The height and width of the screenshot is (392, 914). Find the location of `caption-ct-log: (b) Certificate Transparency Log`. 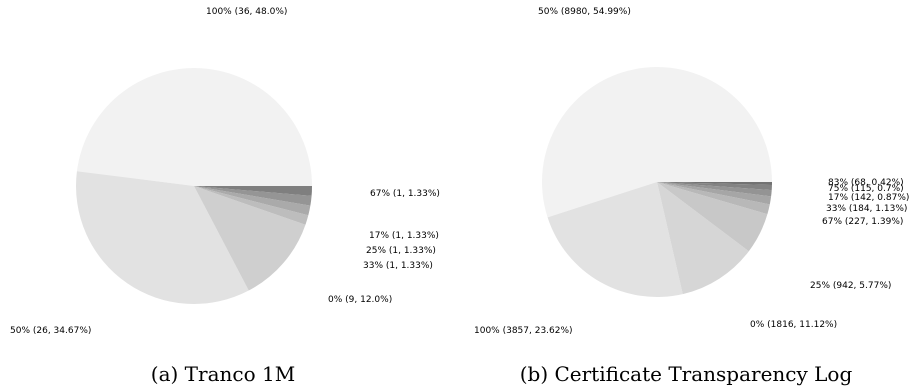

caption-ct-log: (b) Certificate Transparency Log is located at coordinates (686, 374).